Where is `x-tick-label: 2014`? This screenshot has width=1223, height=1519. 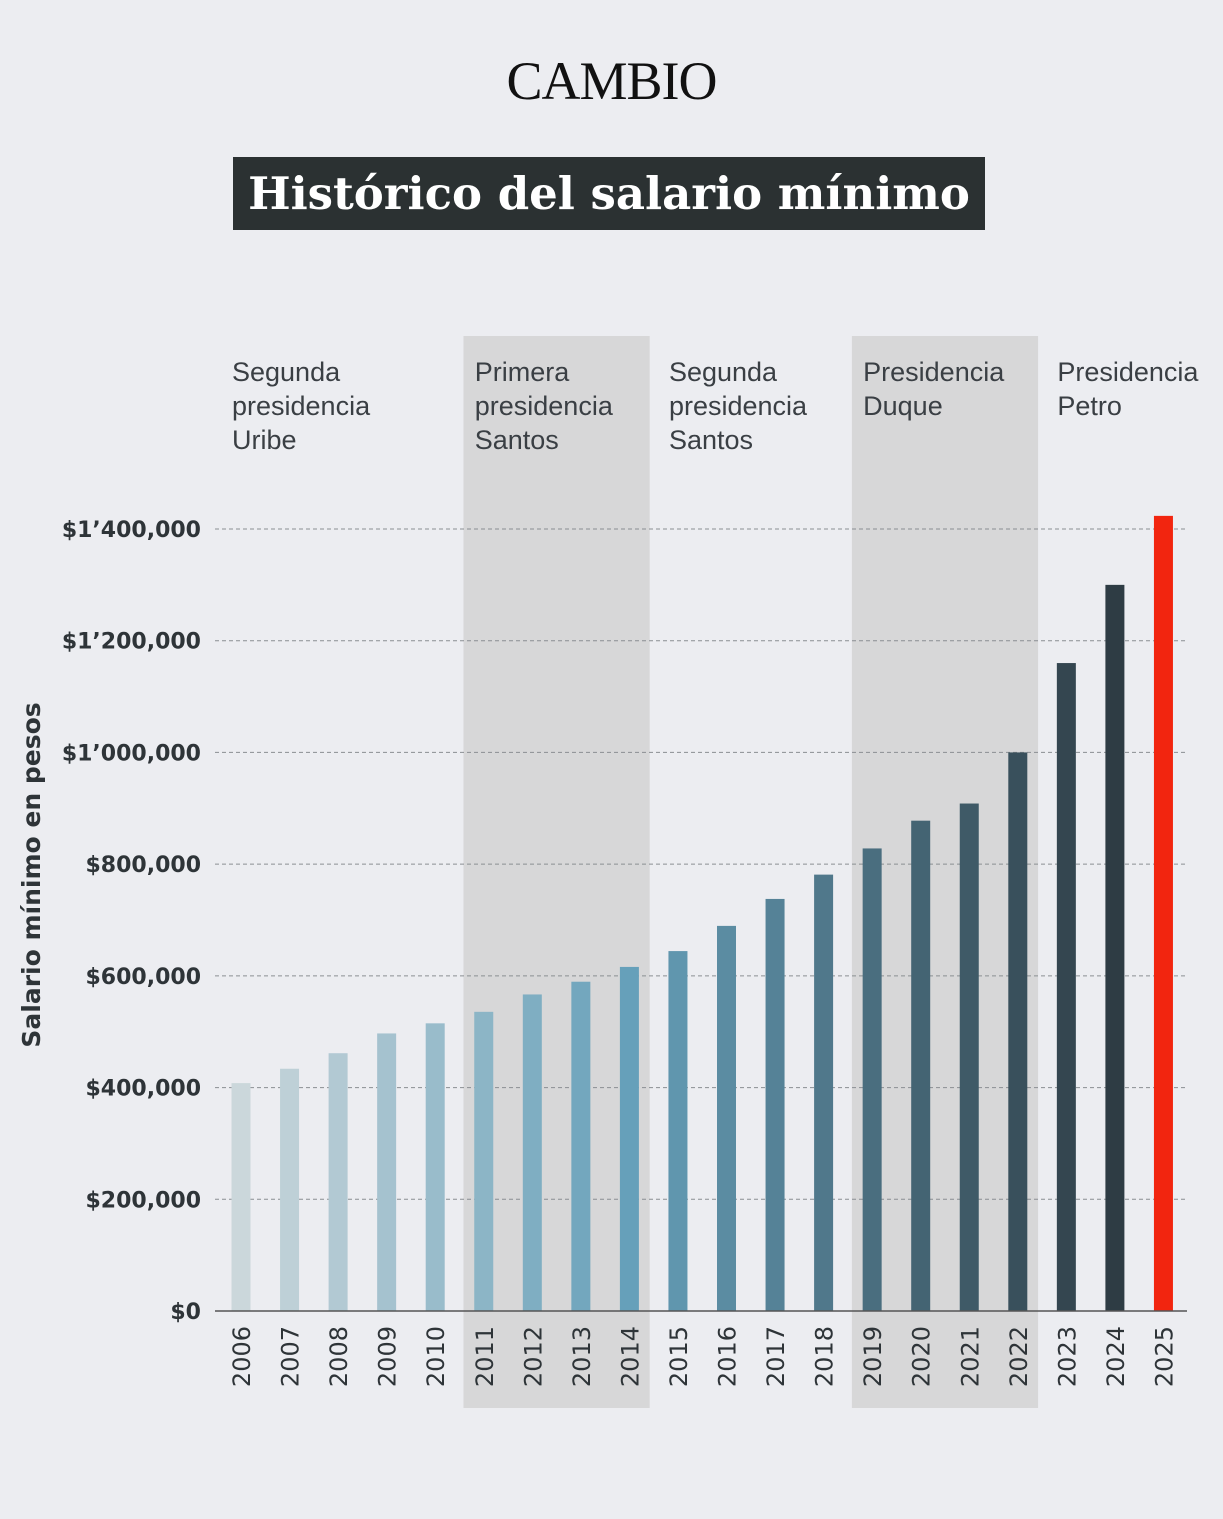
x-tick-label: 2014 is located at coordinates (630, 1356).